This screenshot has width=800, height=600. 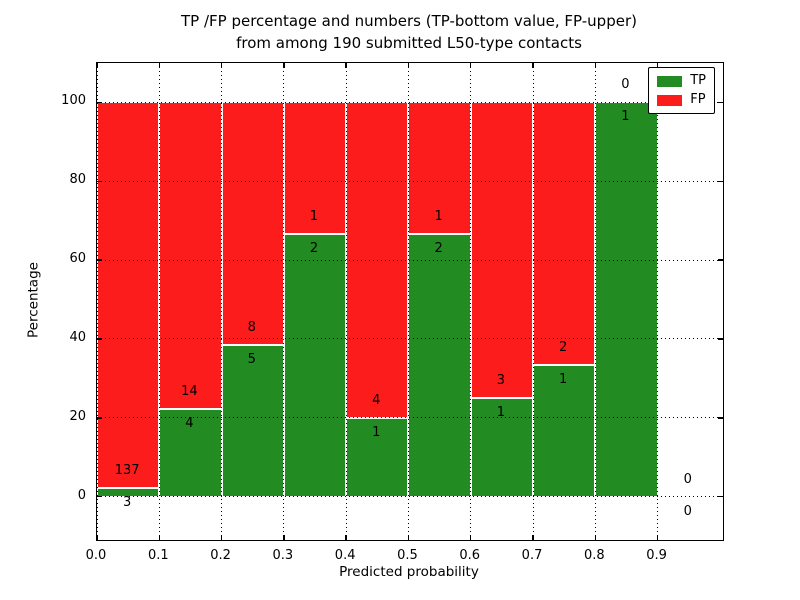 I want to click on fp-count-label: 14, so click(x=189, y=392).